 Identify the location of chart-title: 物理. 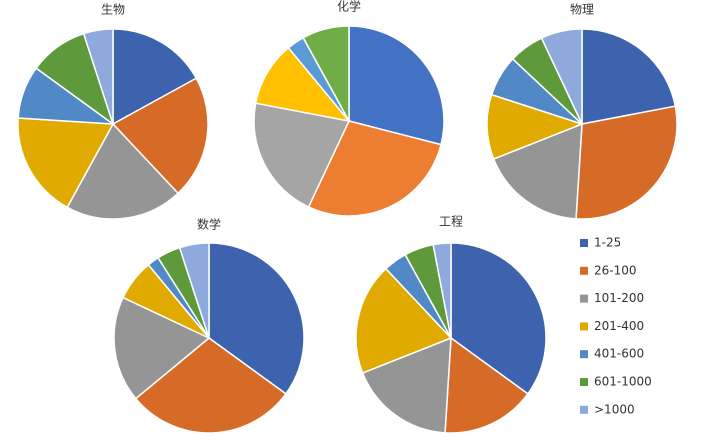
(582, 10).